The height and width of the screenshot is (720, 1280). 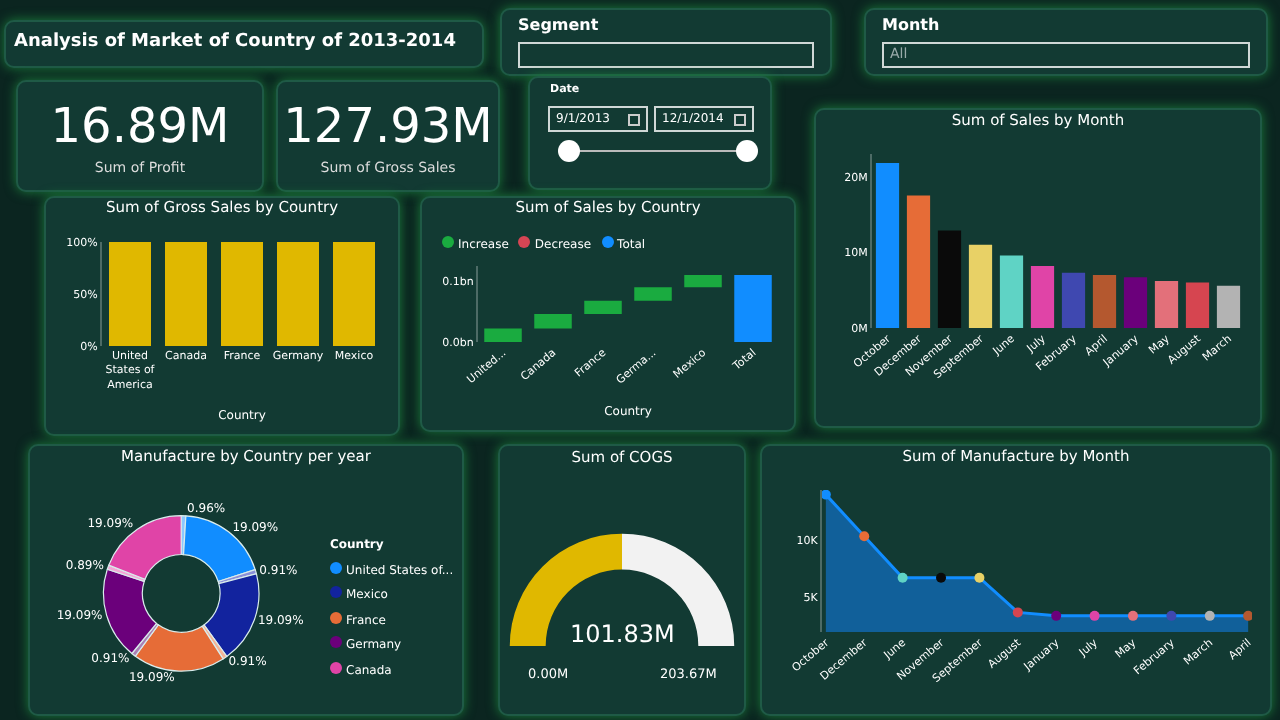 I want to click on text: Month, so click(x=911, y=25).